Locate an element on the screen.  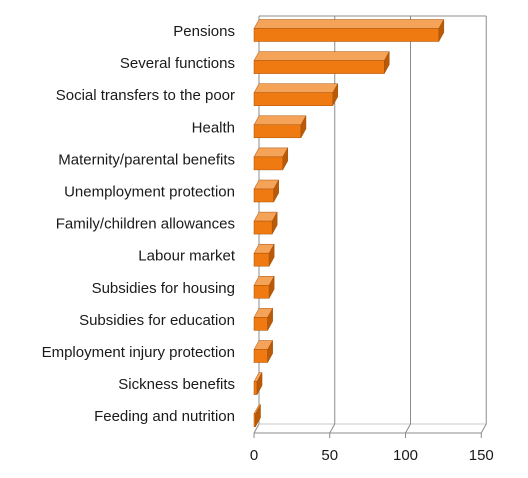
x-tick-label: 100 is located at coordinates (405, 455).